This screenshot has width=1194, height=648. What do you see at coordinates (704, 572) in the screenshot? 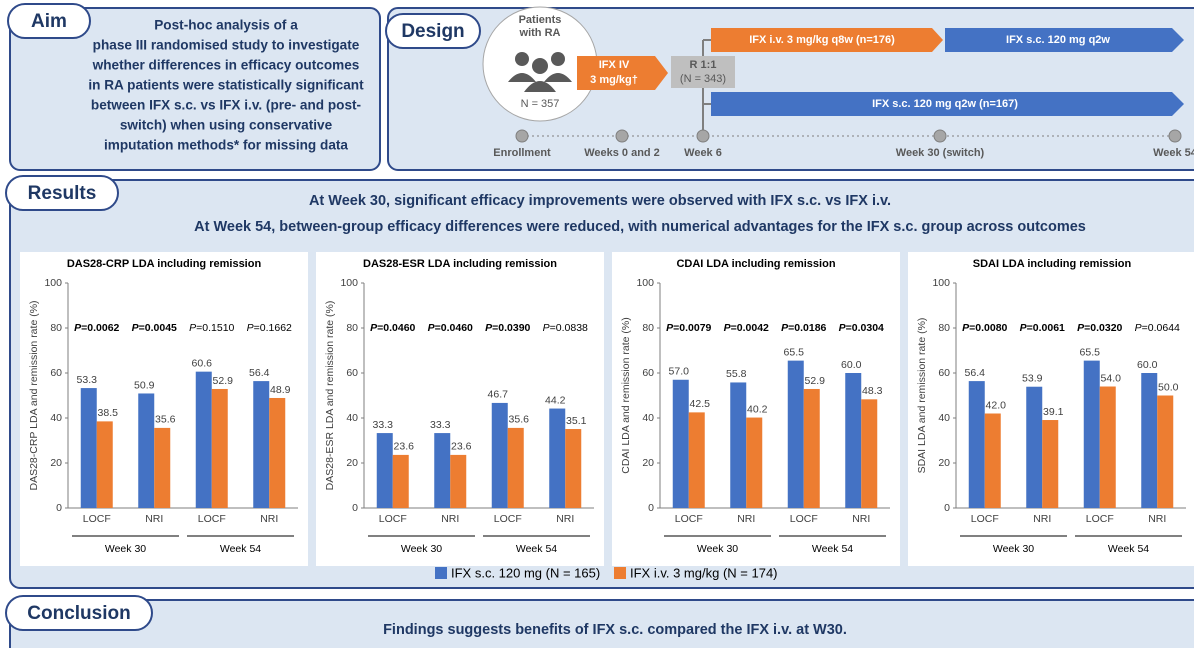
I see `legend-label: IFX i.v. 3 mg/kg (N = 174)` at bounding box center [704, 572].